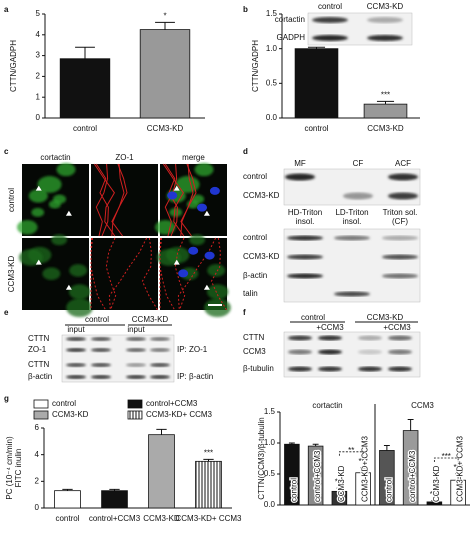  What do you see at coordinates (124, 157) in the screenshot?
I see `column-label: ZO-1` at bounding box center [124, 157].